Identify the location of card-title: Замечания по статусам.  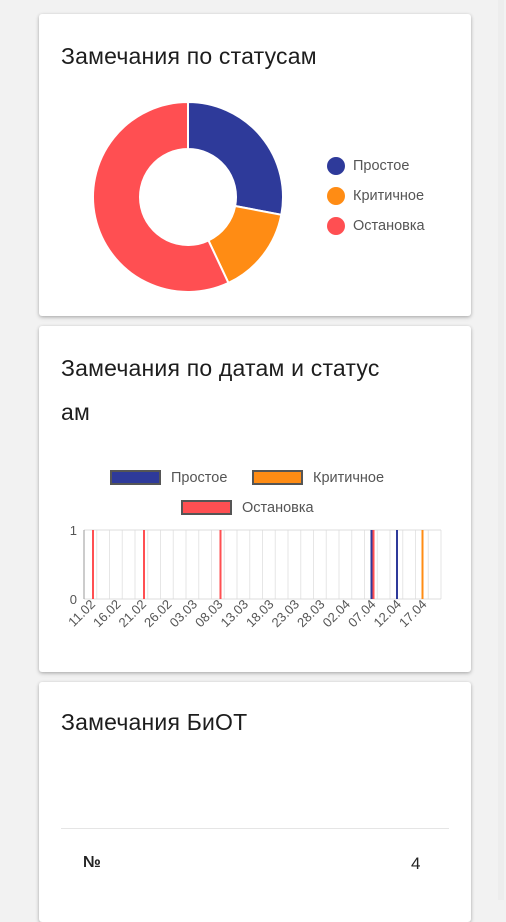
(189, 56).